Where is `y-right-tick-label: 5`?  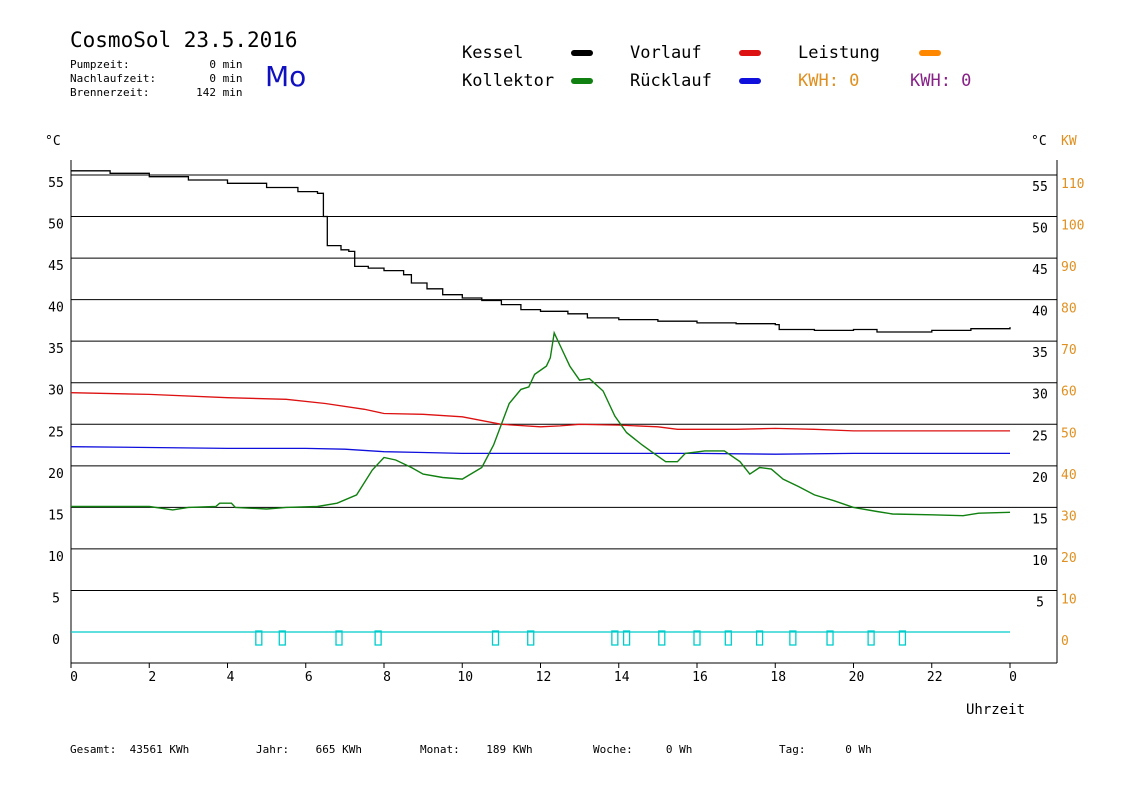
y-right-tick-label: 5 is located at coordinates (1040, 602).